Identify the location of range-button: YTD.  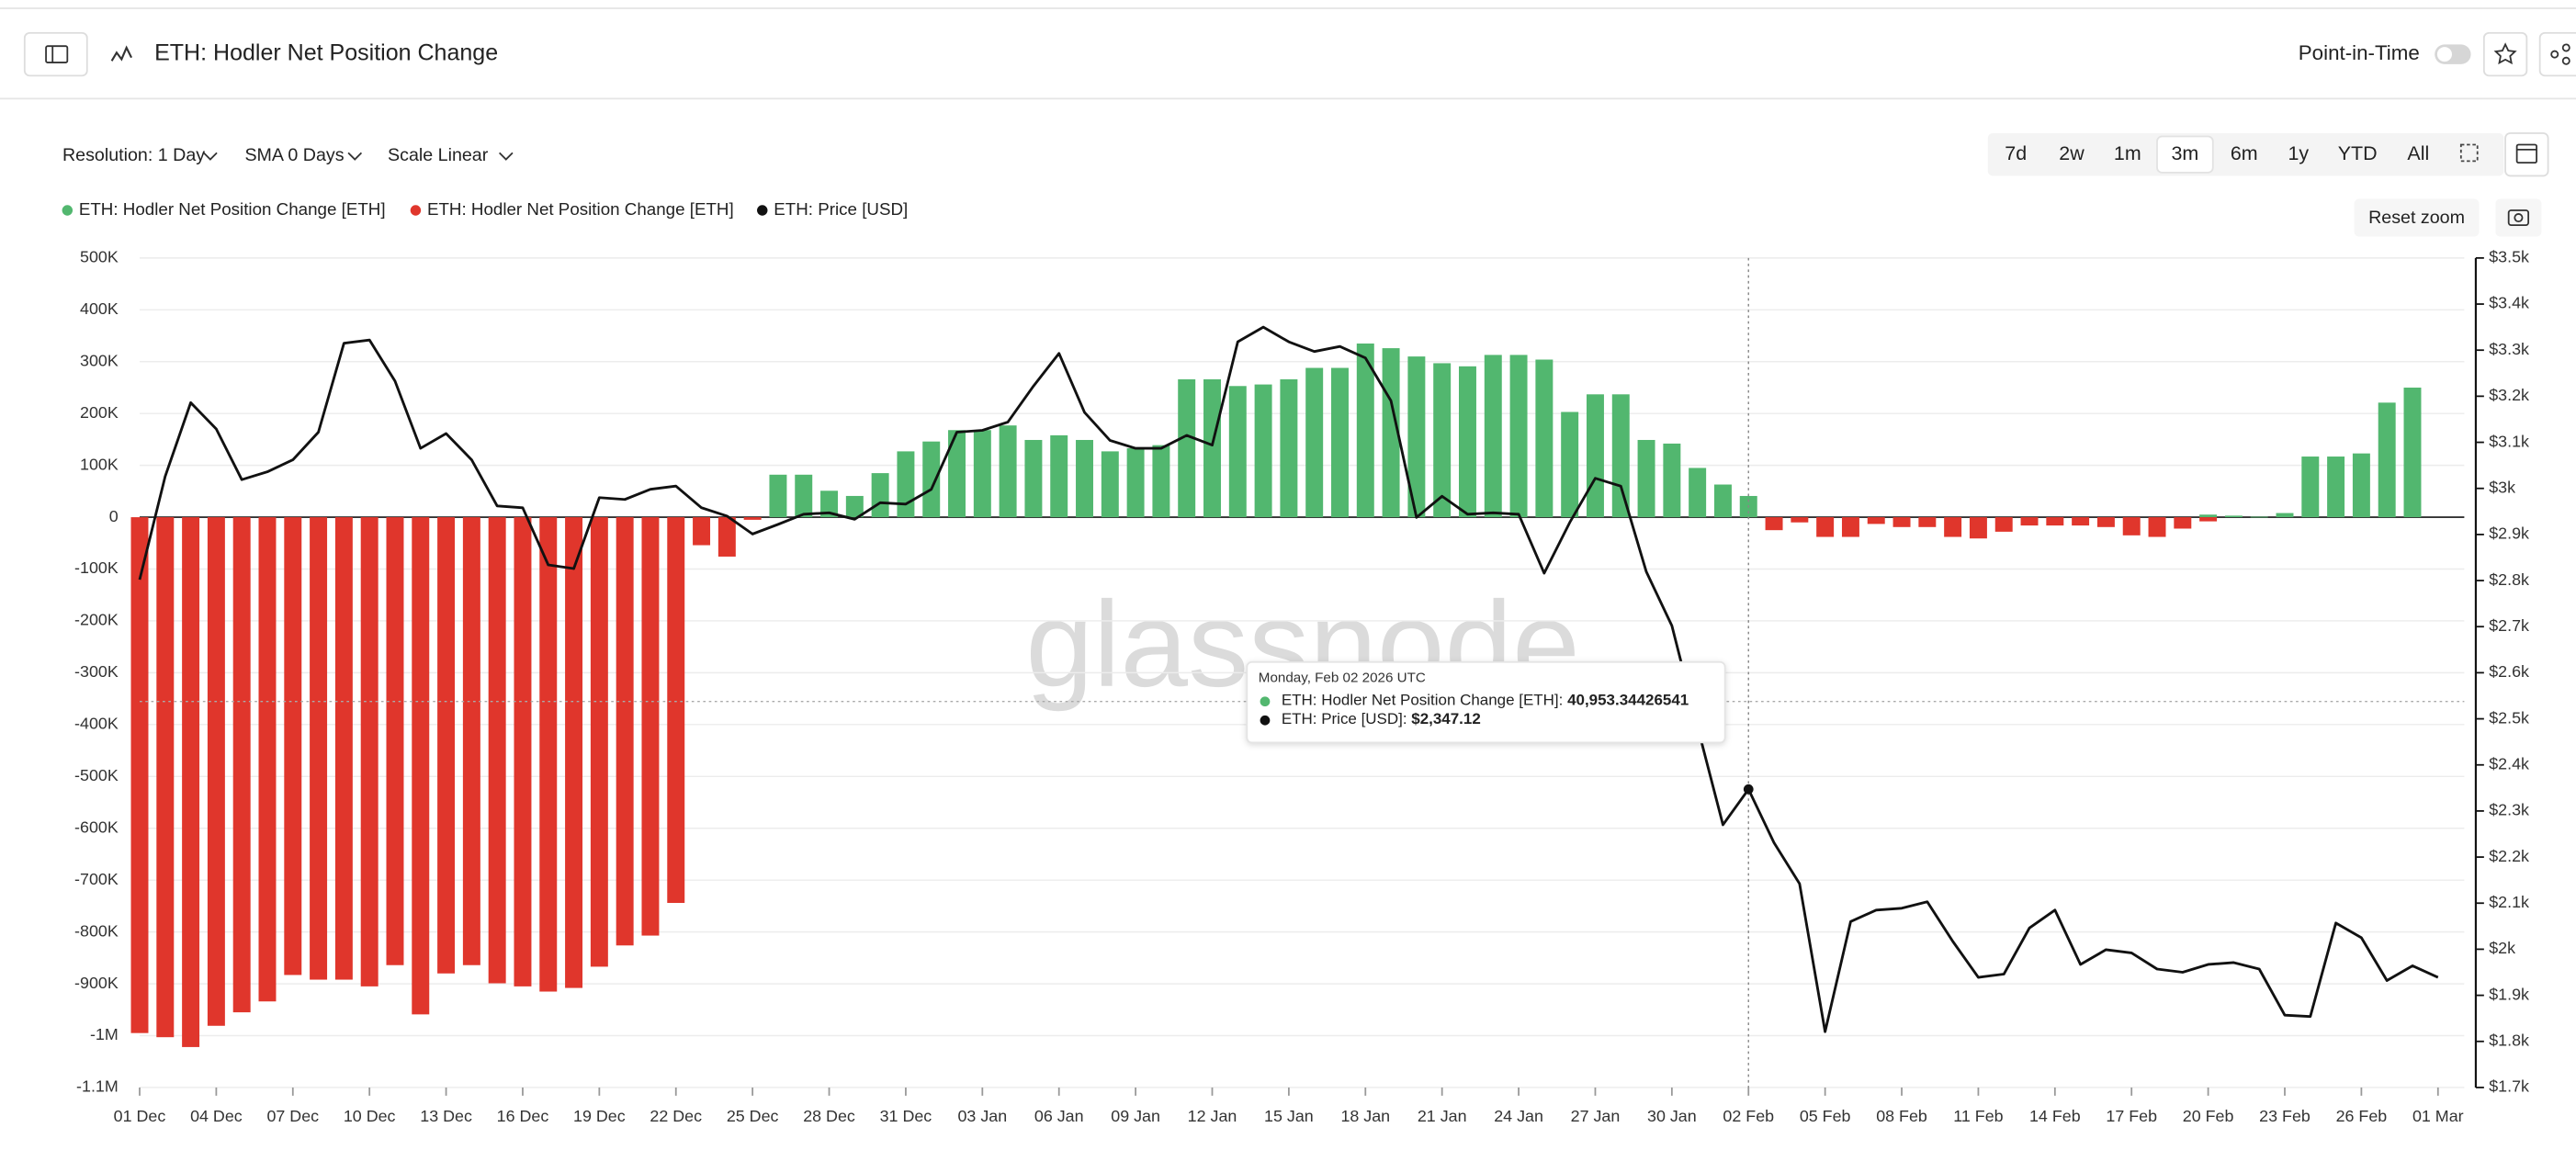
(2358, 153).